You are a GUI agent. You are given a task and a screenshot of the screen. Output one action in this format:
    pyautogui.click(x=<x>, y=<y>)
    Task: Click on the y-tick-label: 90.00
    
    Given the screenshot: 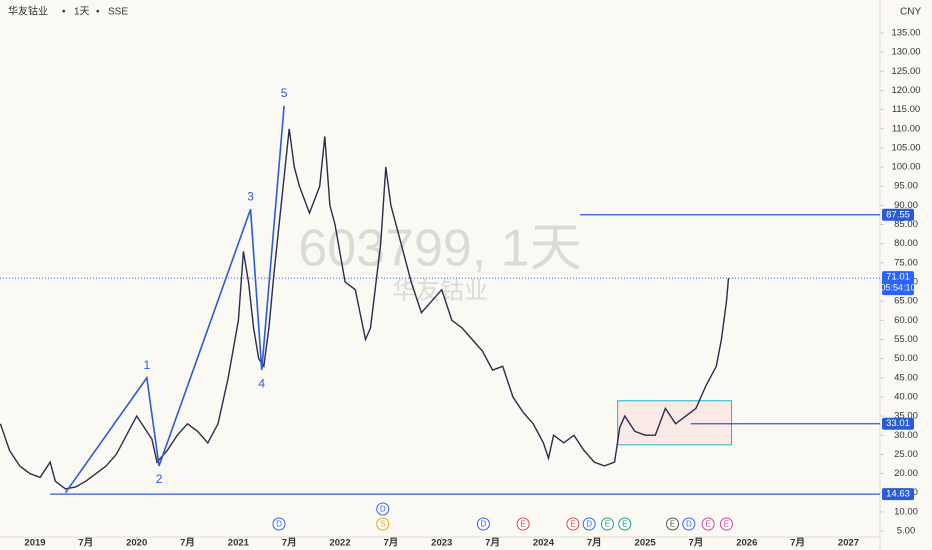 What is the action you would take?
    pyautogui.click(x=906, y=205)
    